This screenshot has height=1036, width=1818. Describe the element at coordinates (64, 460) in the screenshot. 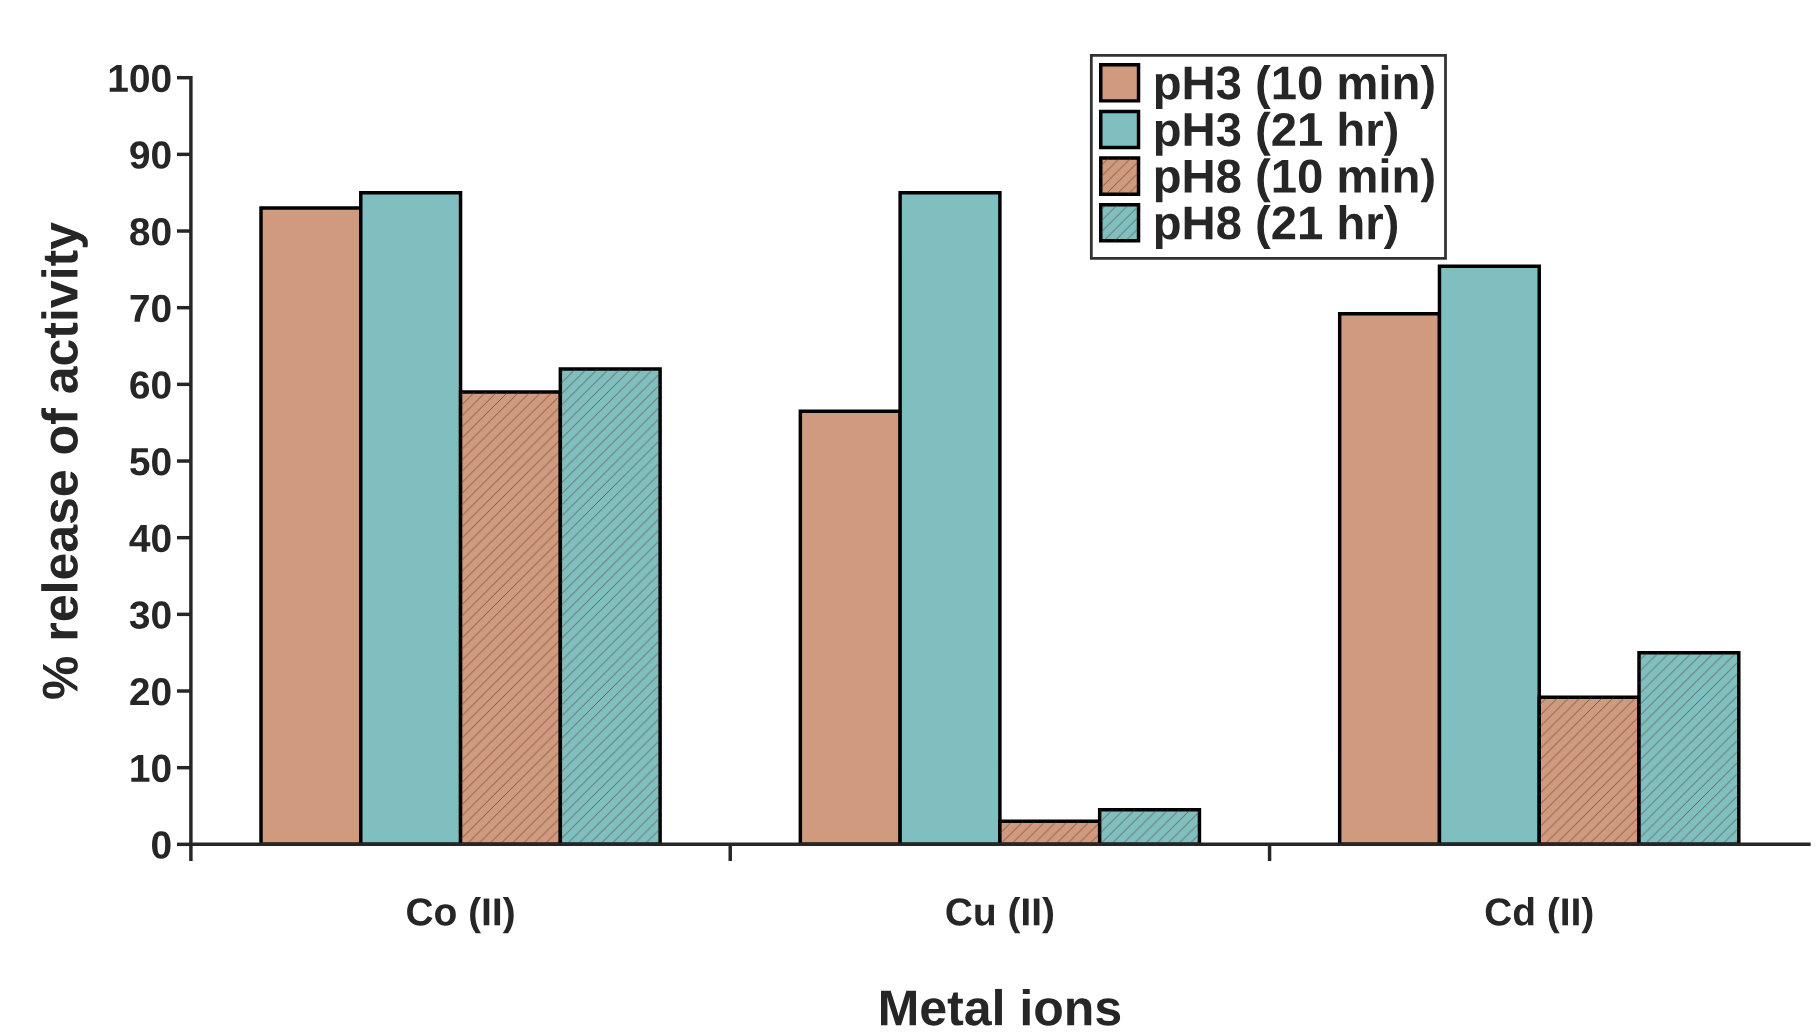

I see `y-axis-title: % release of activity` at that location.